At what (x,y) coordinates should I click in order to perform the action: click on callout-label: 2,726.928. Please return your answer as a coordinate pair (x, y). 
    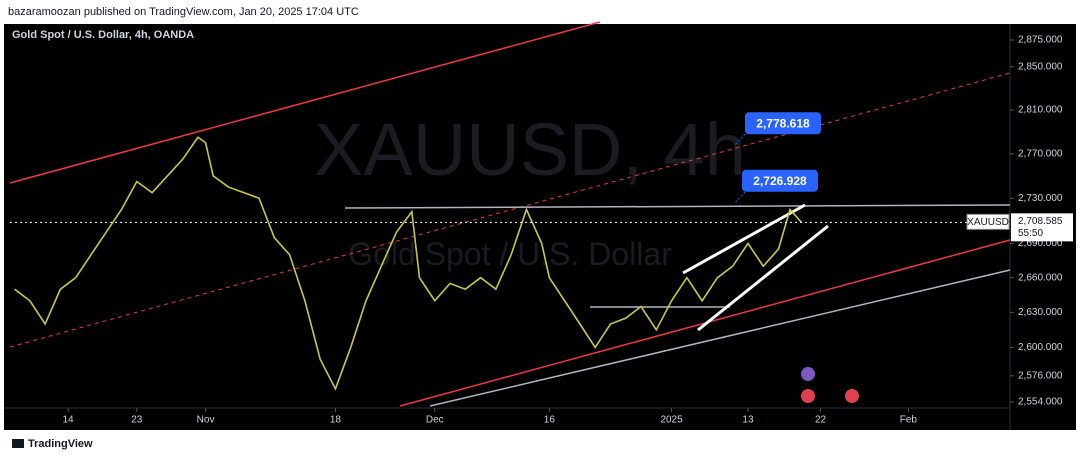
    Looking at the image, I should click on (780, 181).